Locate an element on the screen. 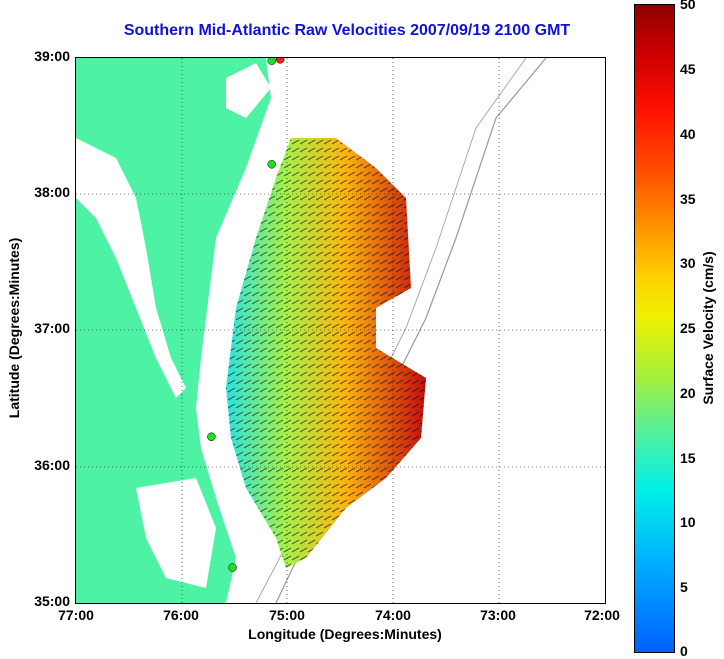  pamlico-sound is located at coordinates (176, 533).